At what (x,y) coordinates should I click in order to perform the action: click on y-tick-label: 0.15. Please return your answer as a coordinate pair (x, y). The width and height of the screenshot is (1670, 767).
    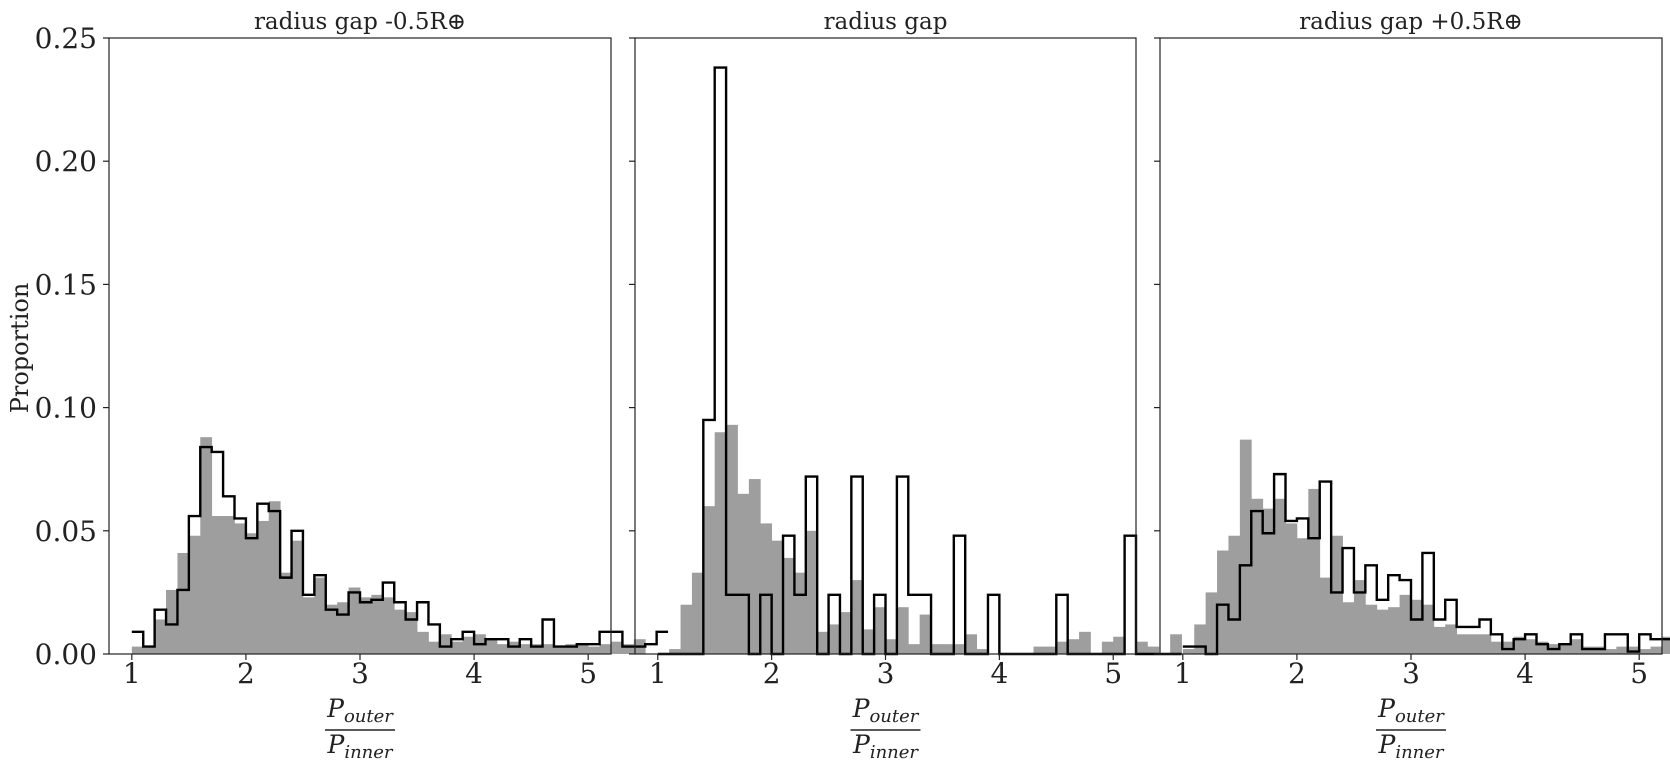
    Looking at the image, I should click on (66, 284).